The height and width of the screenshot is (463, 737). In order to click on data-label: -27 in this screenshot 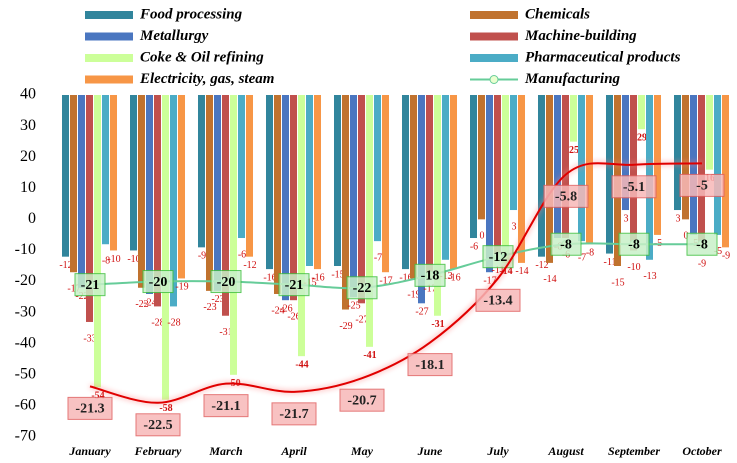, I will do `click(361, 320)`.